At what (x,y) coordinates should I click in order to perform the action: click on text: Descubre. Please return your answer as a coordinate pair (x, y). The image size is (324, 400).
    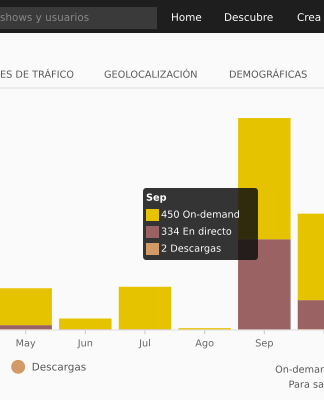
    Looking at the image, I should click on (249, 17).